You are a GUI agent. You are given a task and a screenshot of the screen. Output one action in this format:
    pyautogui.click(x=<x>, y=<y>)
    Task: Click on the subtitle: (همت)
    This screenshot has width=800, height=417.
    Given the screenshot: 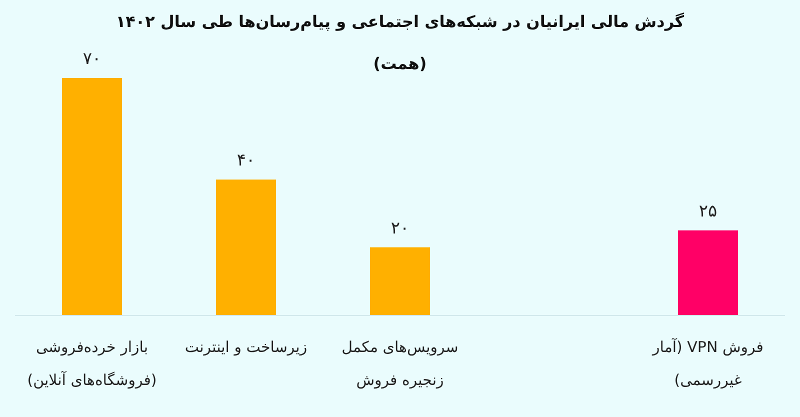 What is the action you would take?
    pyautogui.click(x=400, y=63)
    